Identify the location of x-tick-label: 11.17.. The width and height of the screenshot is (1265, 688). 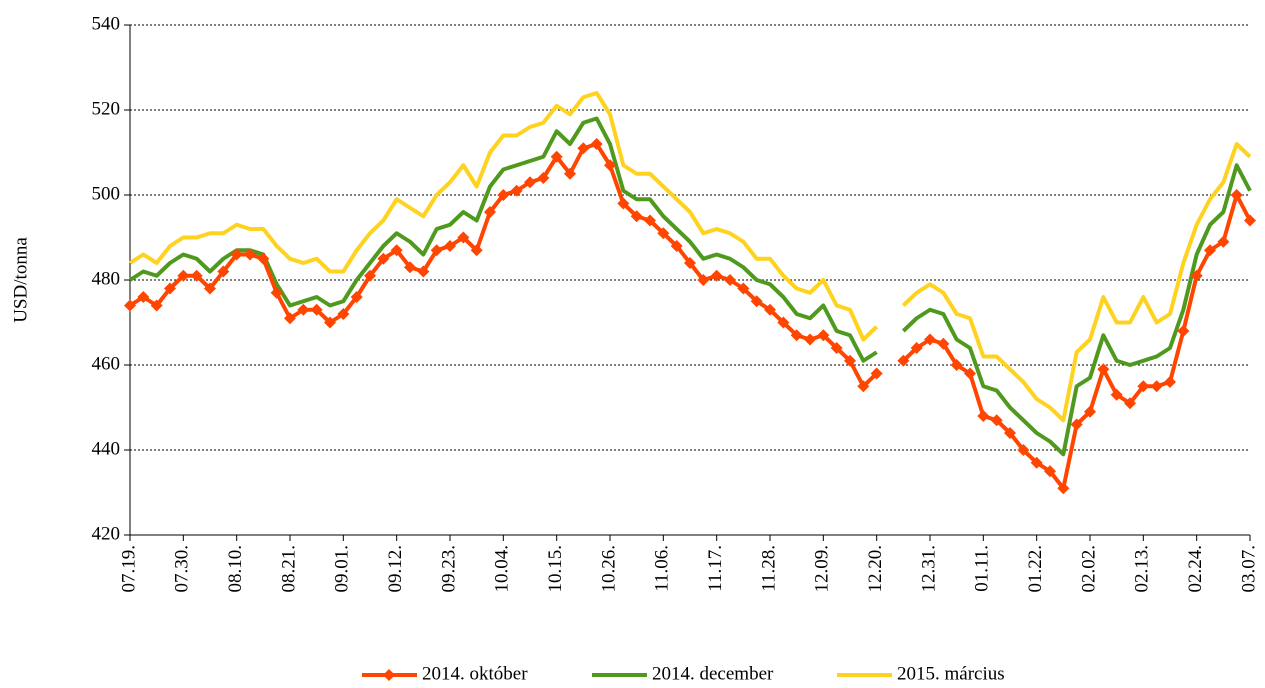
(715, 568).